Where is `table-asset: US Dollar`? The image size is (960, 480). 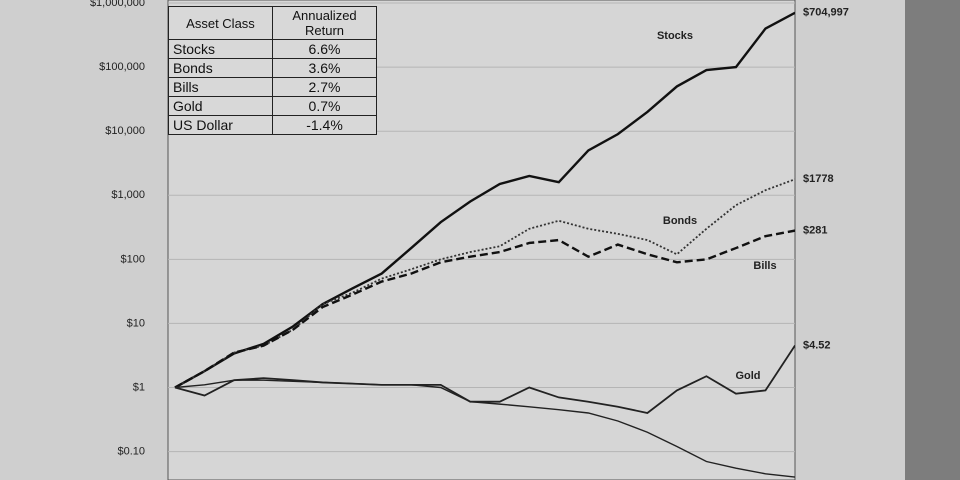
table-asset: US Dollar is located at coordinates (220, 125).